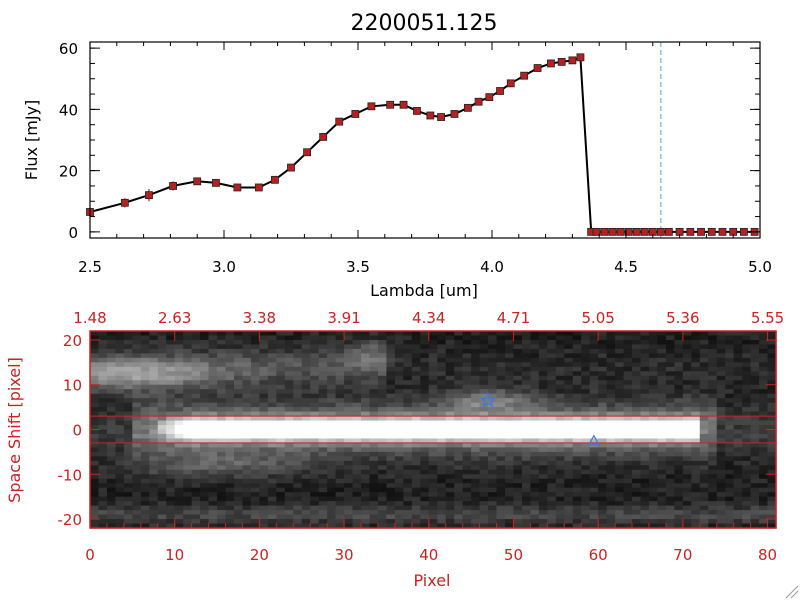 The image size is (800, 600). What do you see at coordinates (792, 592) in the screenshot?
I see `resize-grip-icon` at bounding box center [792, 592].